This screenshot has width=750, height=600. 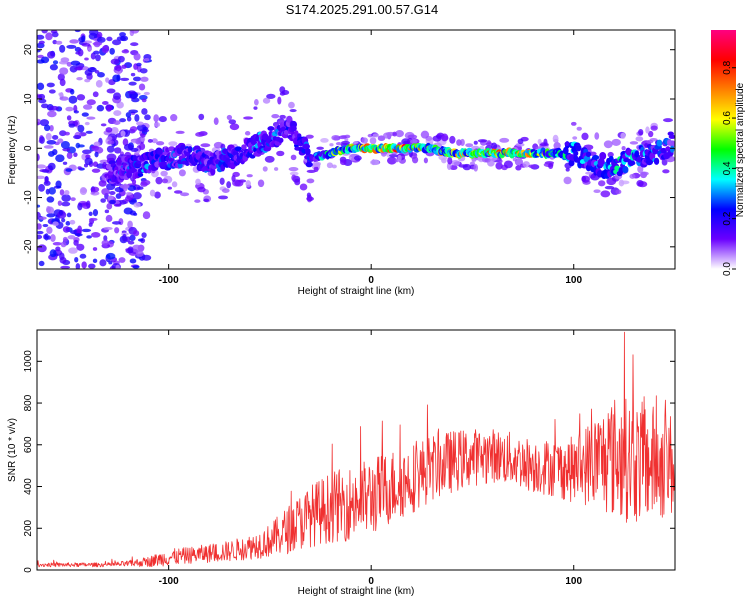 I want to click on figure-title: S174.2025.291.00.57.G14, so click(x=362, y=9).